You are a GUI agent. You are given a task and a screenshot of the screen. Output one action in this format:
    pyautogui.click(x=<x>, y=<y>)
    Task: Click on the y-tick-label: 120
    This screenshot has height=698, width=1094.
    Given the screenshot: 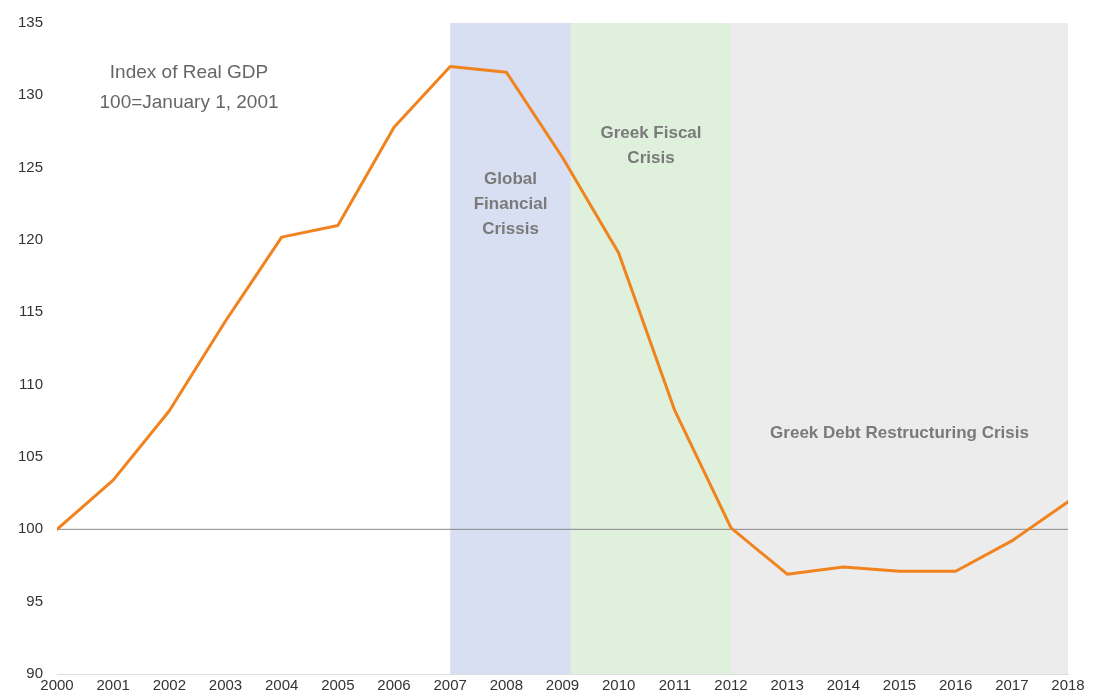 What is the action you would take?
    pyautogui.click(x=31, y=239)
    